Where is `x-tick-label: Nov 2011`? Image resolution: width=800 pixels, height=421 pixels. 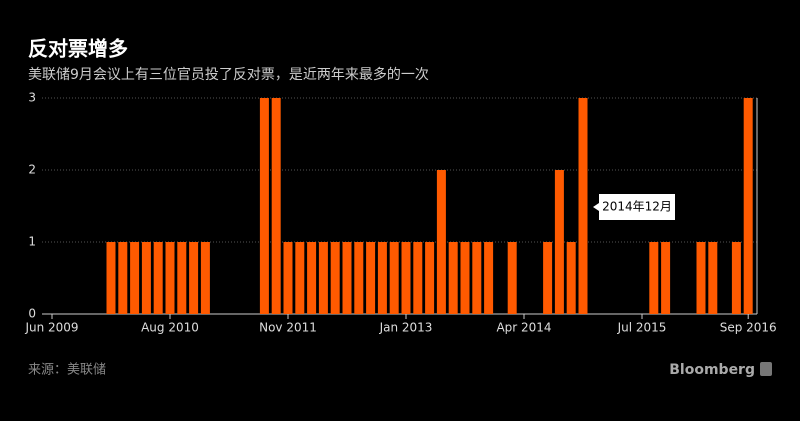
x-tick-label: Nov 2011 is located at coordinates (288, 328).